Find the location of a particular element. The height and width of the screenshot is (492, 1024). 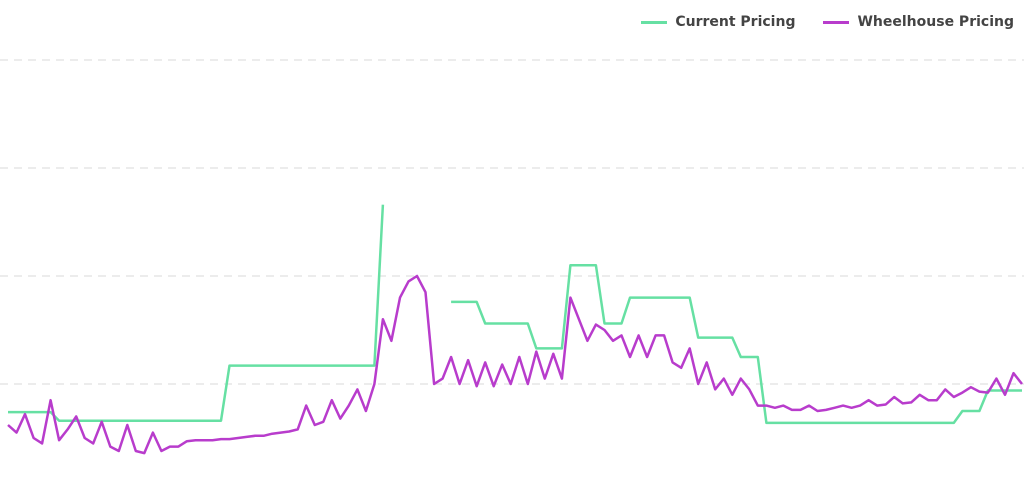

legend: Current Pricing Wheelhouse Pricing is located at coordinates (827, 22).